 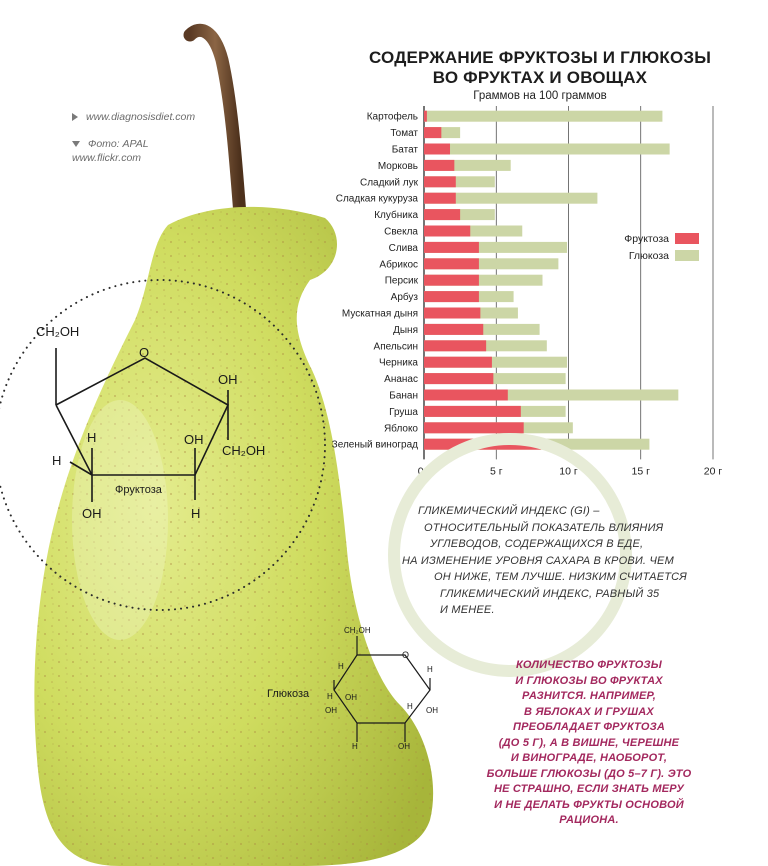 I want to click on pink-note-line: (ДО 5 Г), А В ВИШНЕ, ЧЕРЕШНЕ, so click(x=589, y=742).